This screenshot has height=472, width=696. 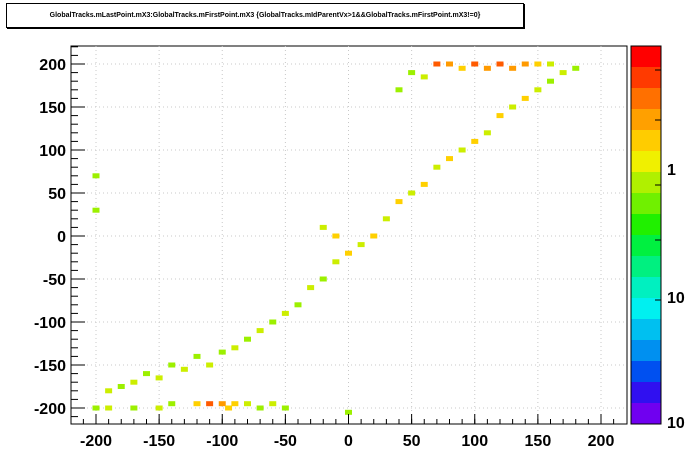 I want to click on y-axis: -200 -150 -100 -50 0 50 100 150 200, so click(x=59, y=235).